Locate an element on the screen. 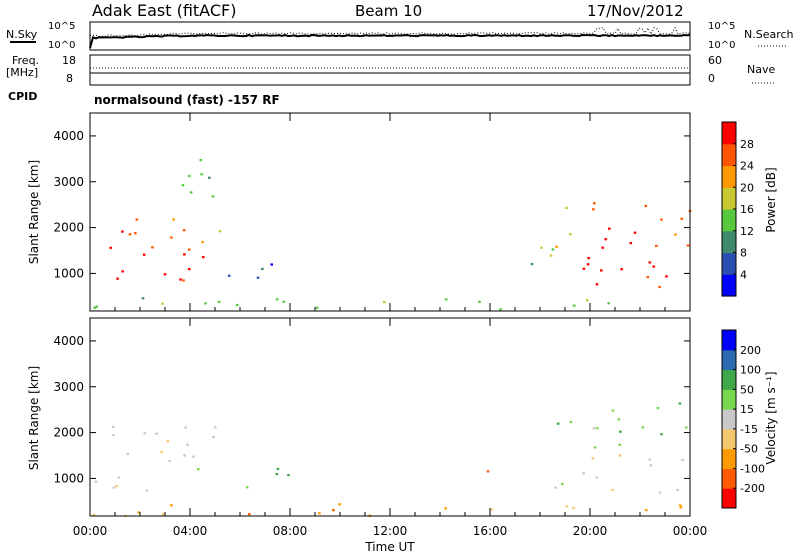 The width and height of the screenshot is (800, 554). power-ytick-label: 2000 is located at coordinates (68, 228).